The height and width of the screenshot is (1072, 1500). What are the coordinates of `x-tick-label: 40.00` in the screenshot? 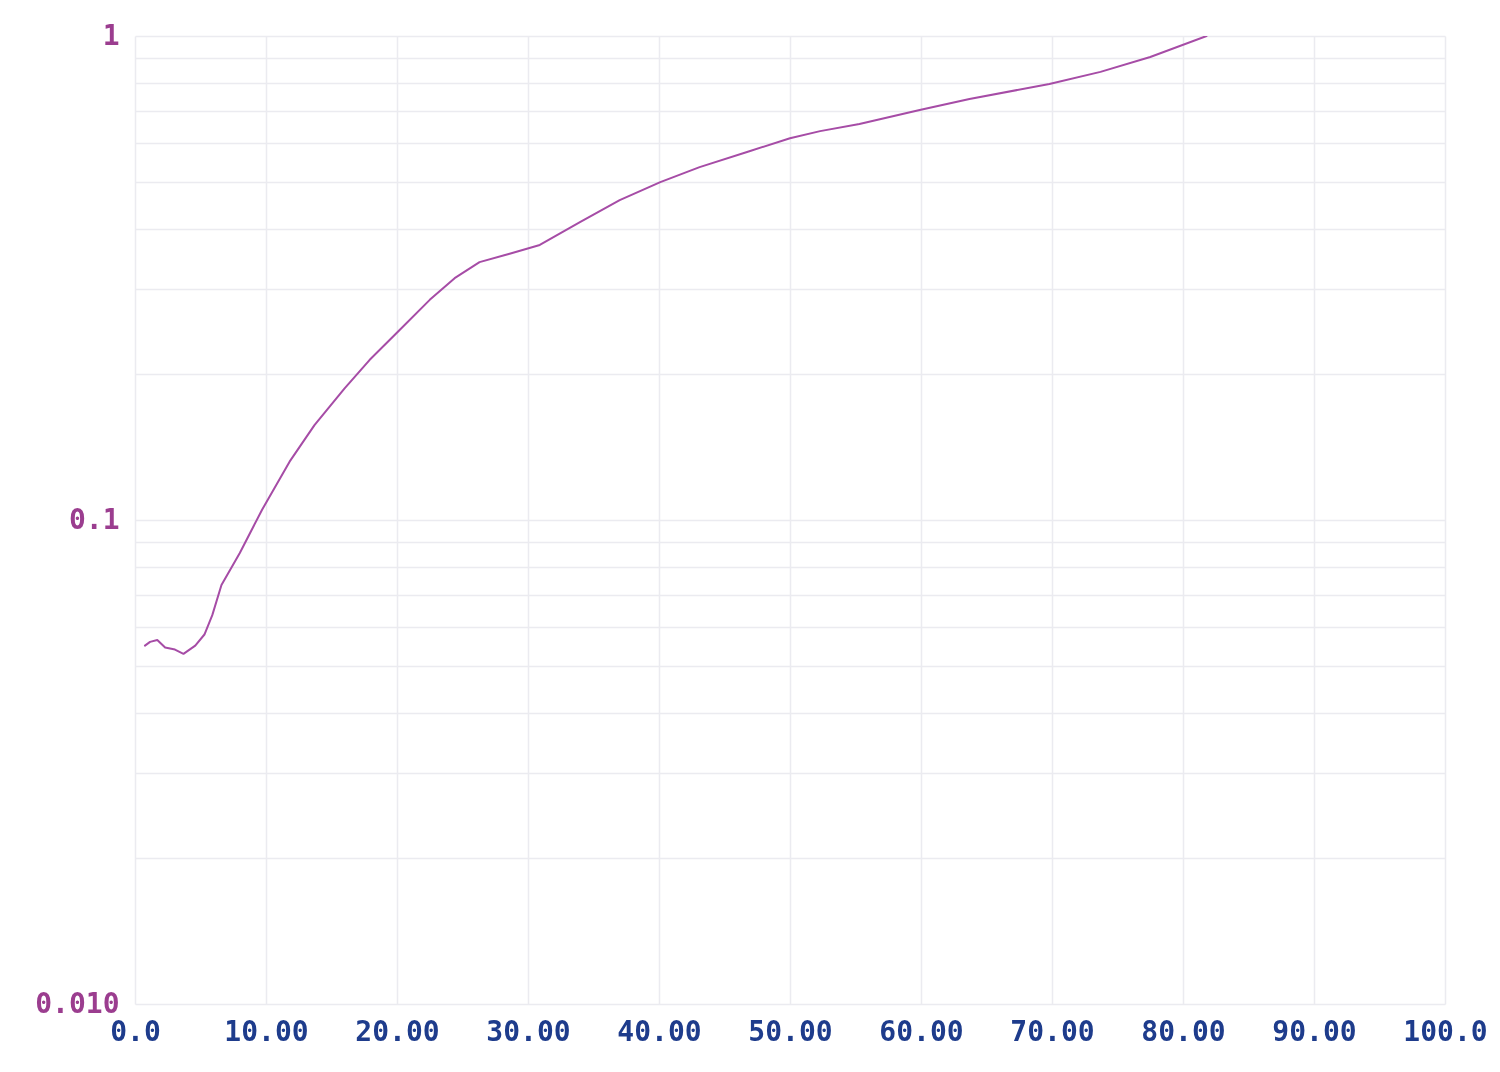 It's located at (659, 1031).